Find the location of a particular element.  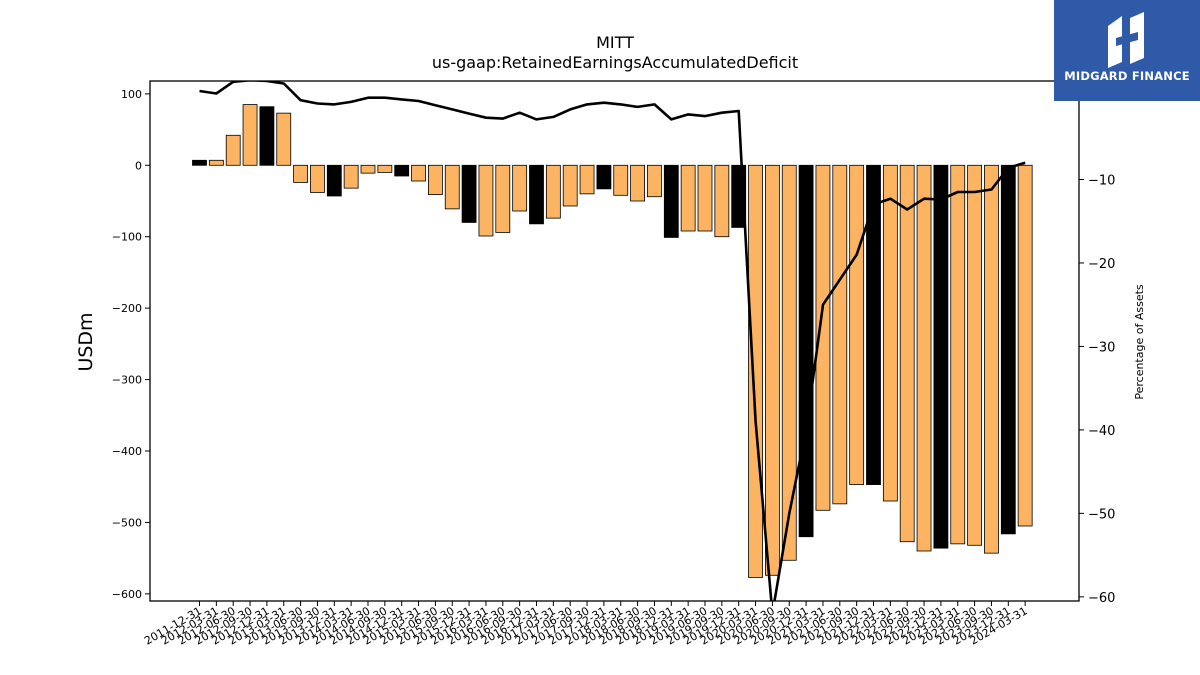

y-tick-label: −300 is located at coordinates (127, 380).